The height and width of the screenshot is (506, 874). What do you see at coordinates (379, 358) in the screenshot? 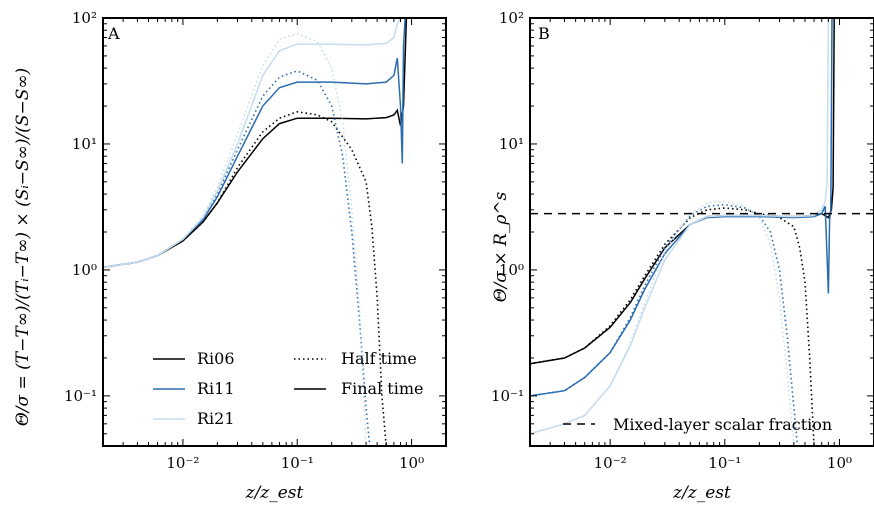
I see `legend-label: Half time` at bounding box center [379, 358].